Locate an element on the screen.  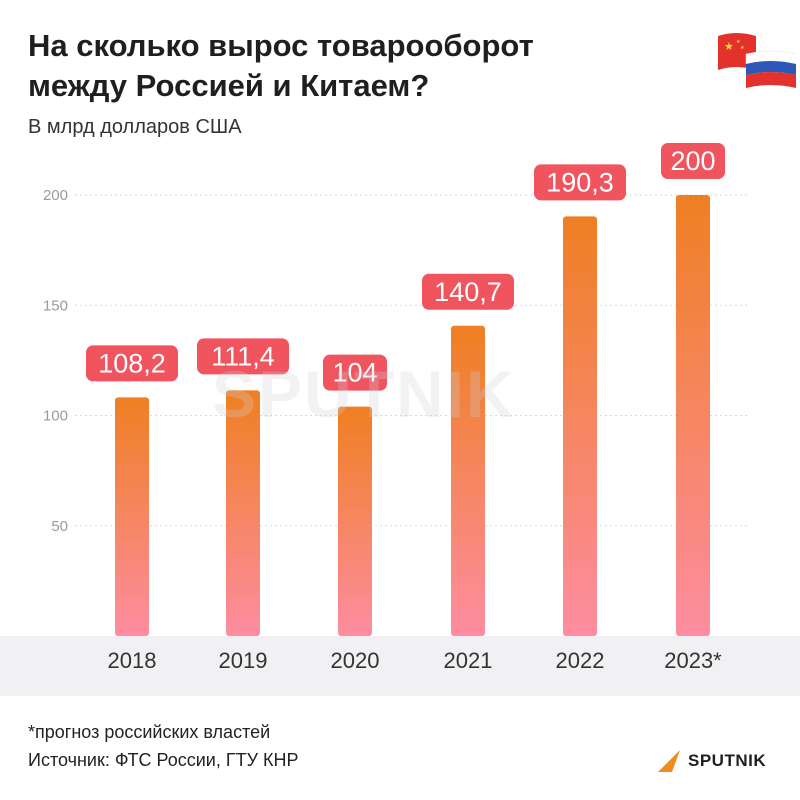
svg-text: 200 is located at coordinates (692, 161).